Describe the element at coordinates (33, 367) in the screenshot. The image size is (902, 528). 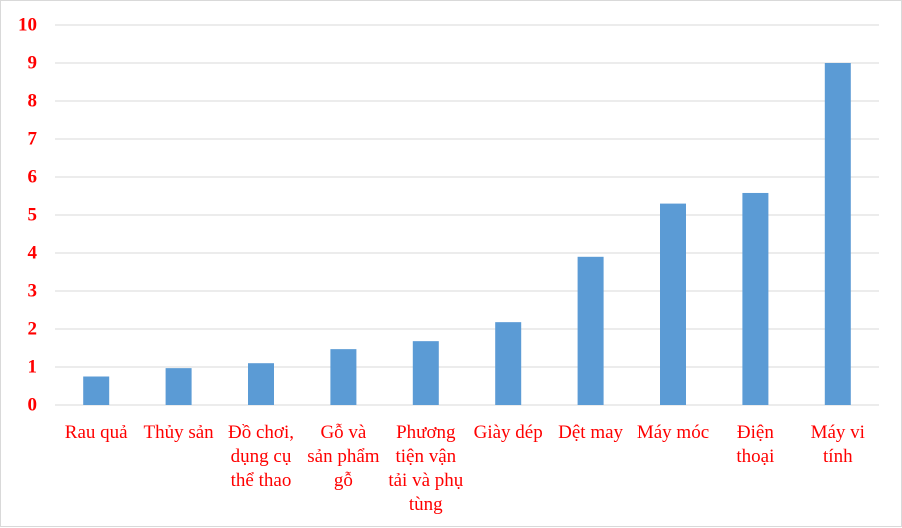
I see `y-tick-label: 1` at that location.